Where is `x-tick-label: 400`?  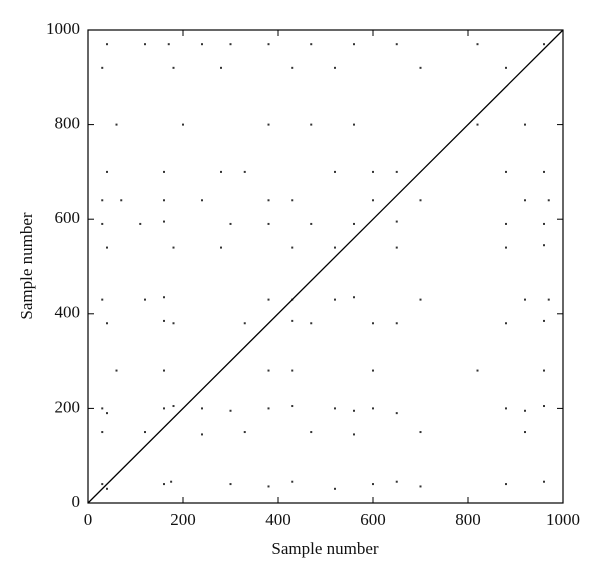
x-tick-label: 400 is located at coordinates (278, 519).